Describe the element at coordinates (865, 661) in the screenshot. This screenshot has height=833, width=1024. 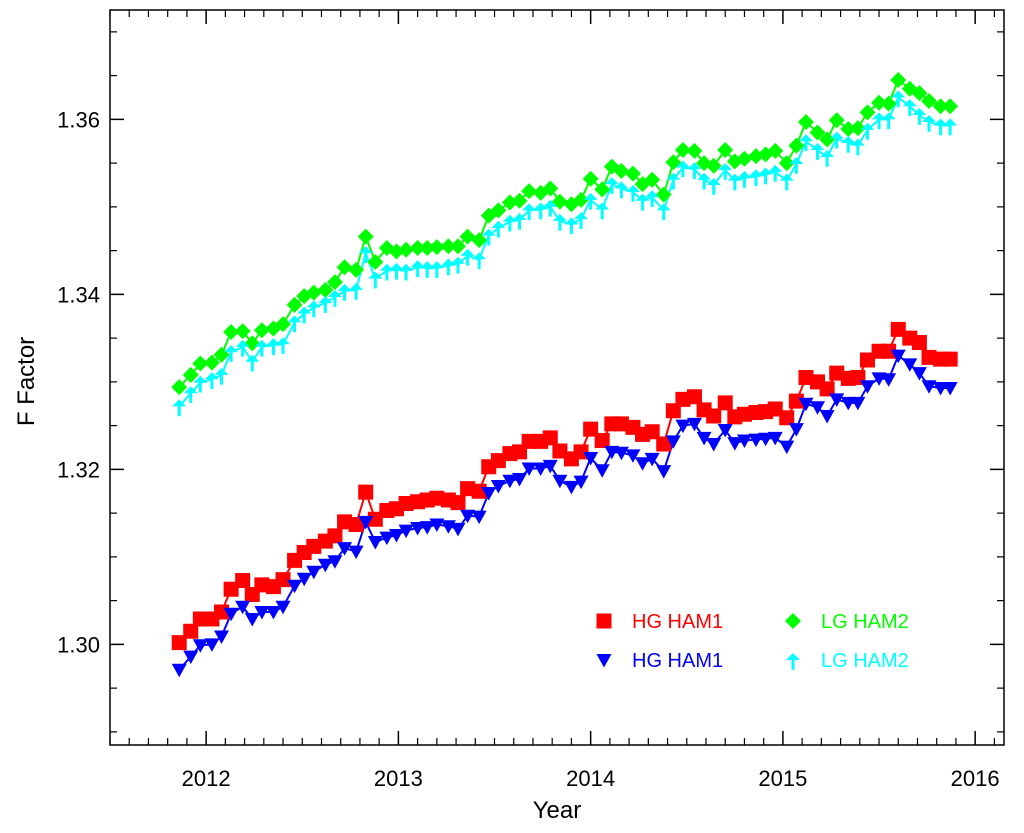
I see `legend-label-lg-ham2-cyan: LG HAM2` at that location.